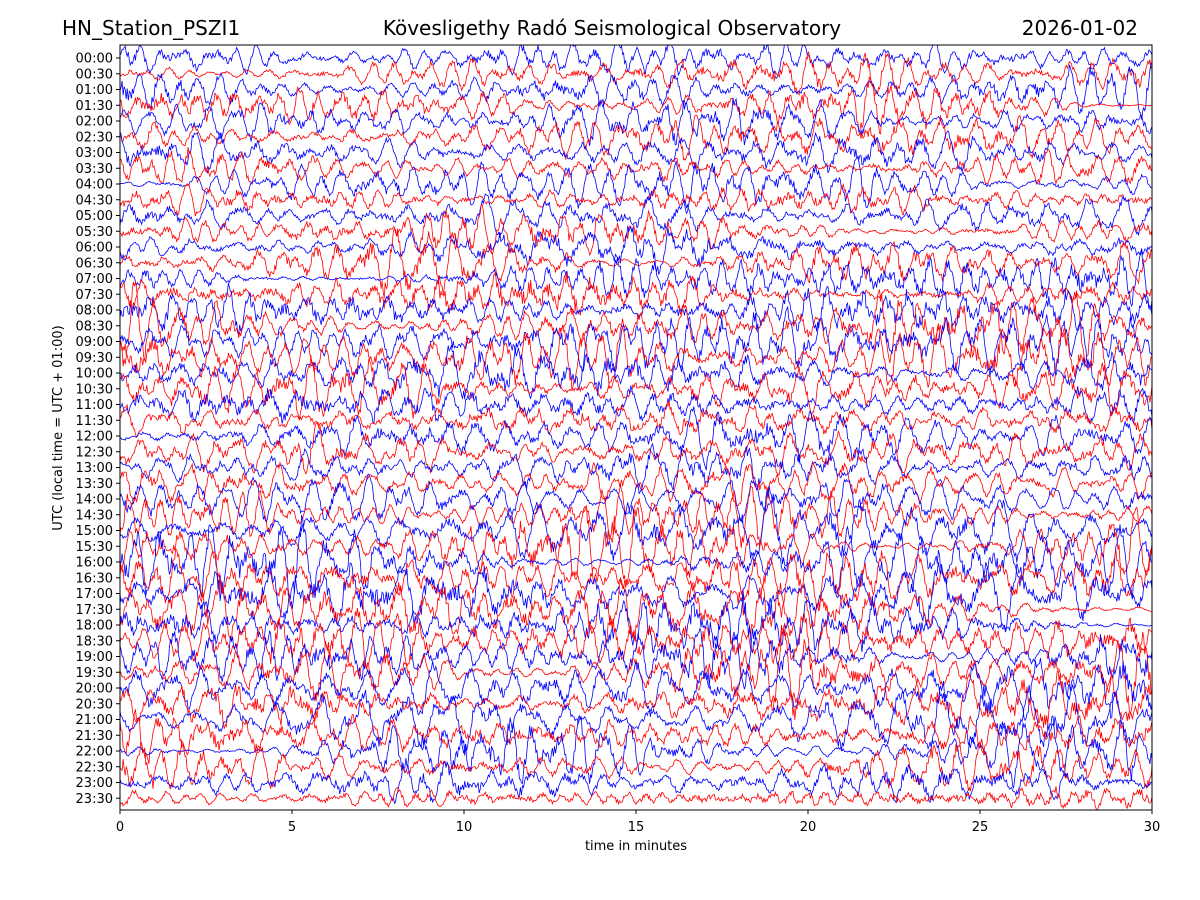  What do you see at coordinates (94, 137) in the screenshot?
I see `y-tick-label: 02:30` at bounding box center [94, 137].